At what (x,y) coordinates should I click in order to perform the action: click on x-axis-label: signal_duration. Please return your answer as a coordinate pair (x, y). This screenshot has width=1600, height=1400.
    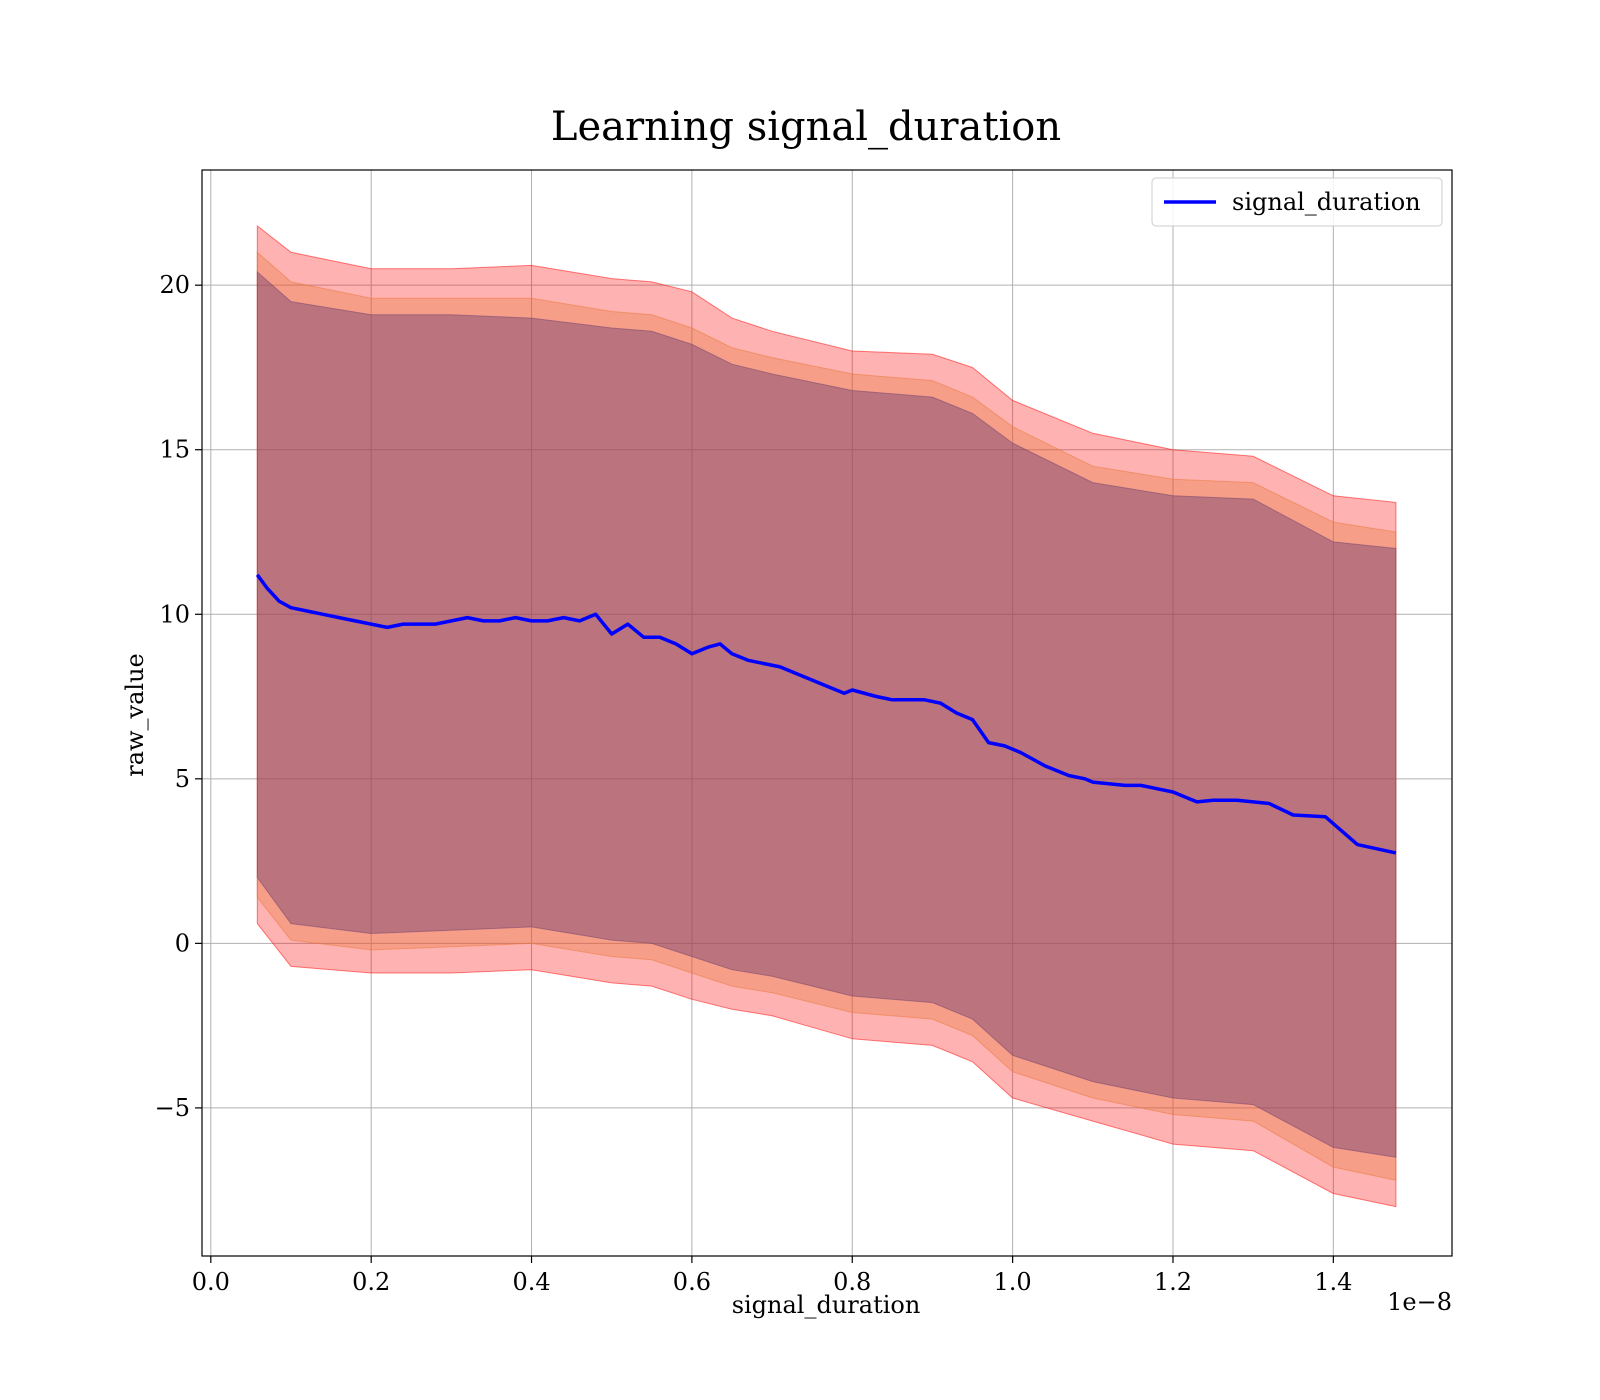
    Looking at the image, I should click on (826, 1305).